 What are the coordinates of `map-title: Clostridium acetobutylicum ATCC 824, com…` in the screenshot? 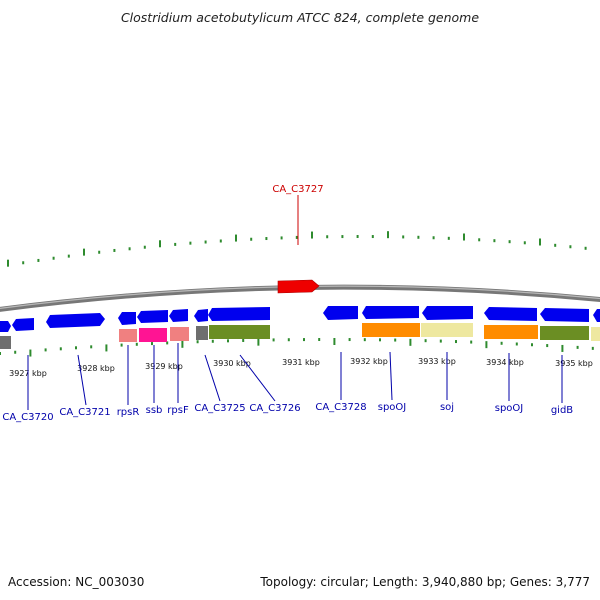 It's located at (300, 17).